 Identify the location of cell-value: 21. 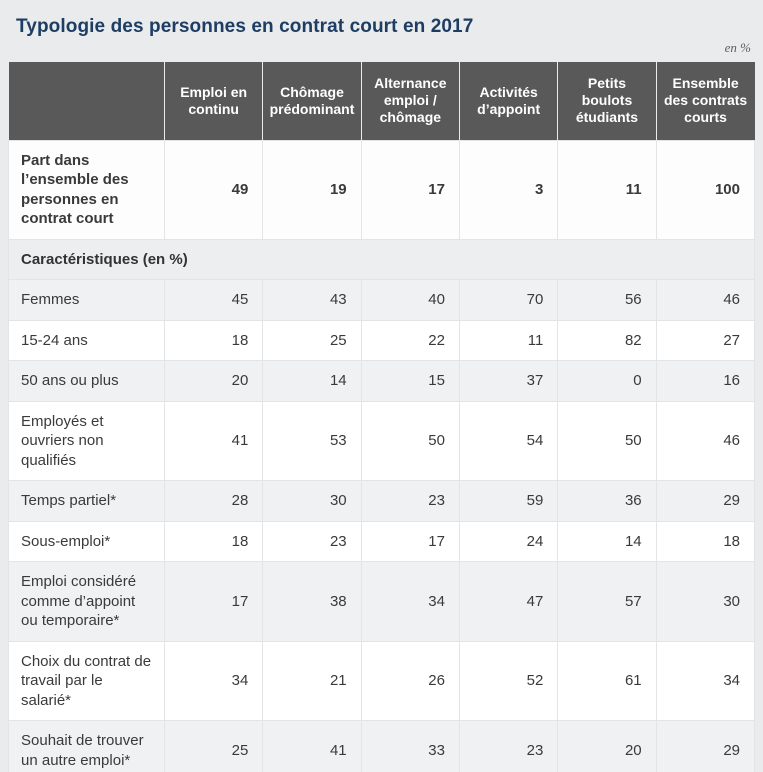
(312, 680).